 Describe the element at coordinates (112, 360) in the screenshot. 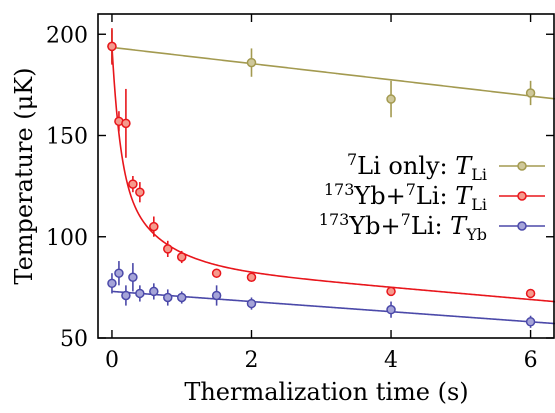

I see `x-tick-label: 0` at that location.